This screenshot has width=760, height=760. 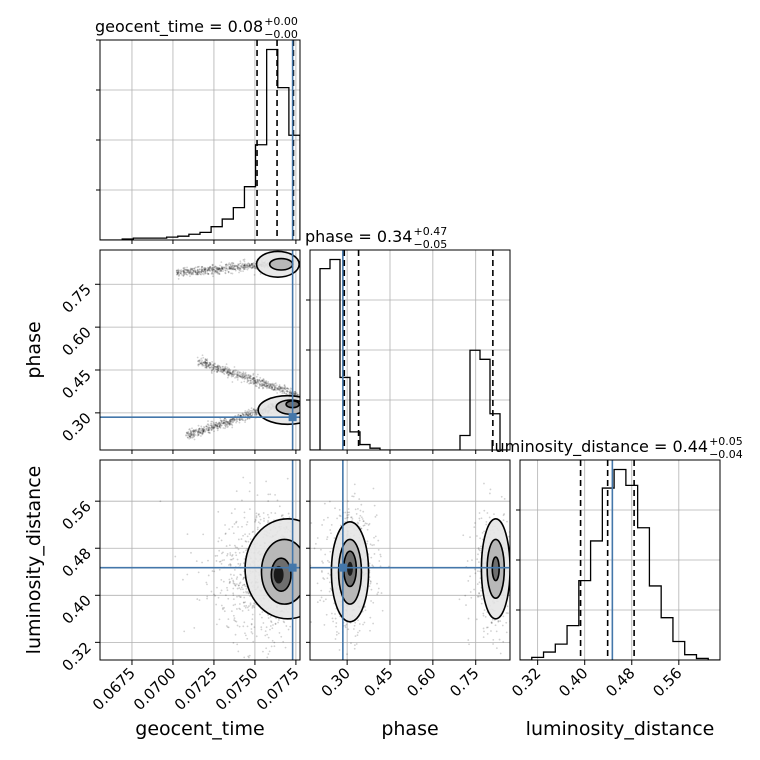 I want to click on x-axis-label: geocent_time, so click(x=199, y=729).